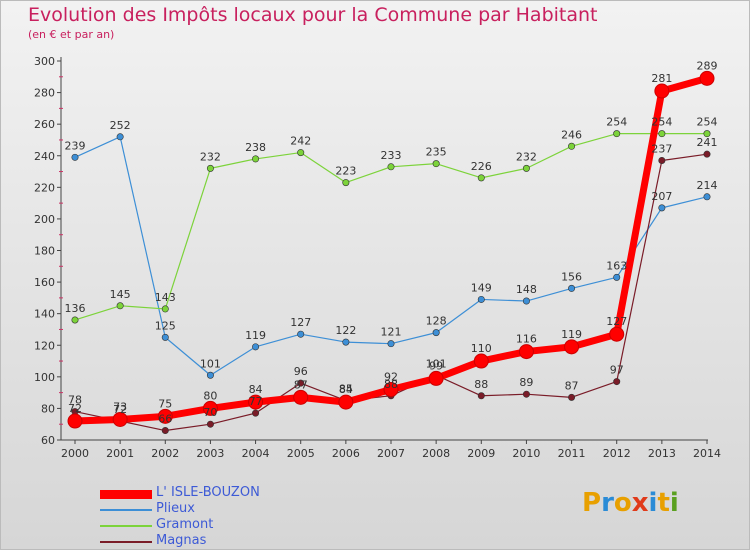 The height and width of the screenshot is (550, 750). Describe the element at coordinates (301, 371) in the screenshot. I see `data-label: 96` at that location.